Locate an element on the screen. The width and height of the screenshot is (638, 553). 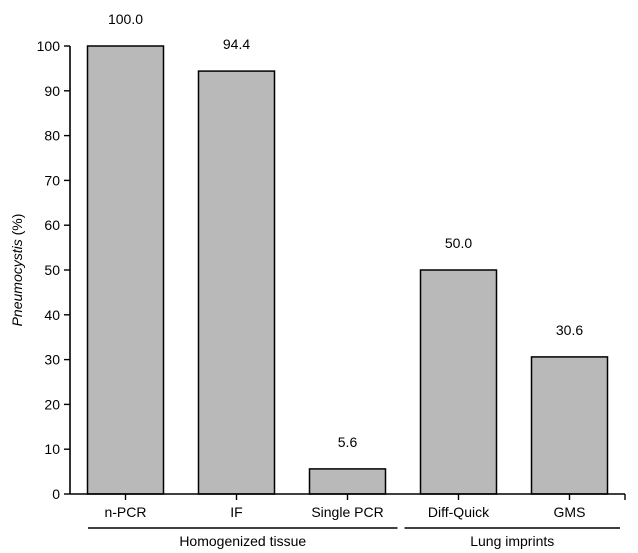
y-tick-label: 100 is located at coordinates (49, 46).